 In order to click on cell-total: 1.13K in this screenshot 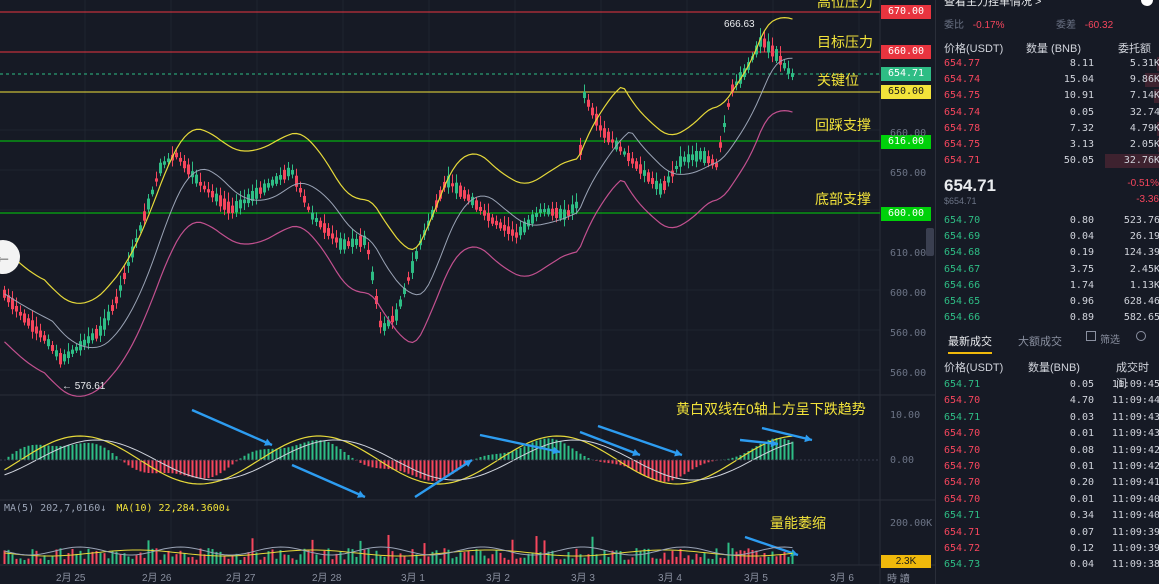, I will do `click(1144, 285)`.